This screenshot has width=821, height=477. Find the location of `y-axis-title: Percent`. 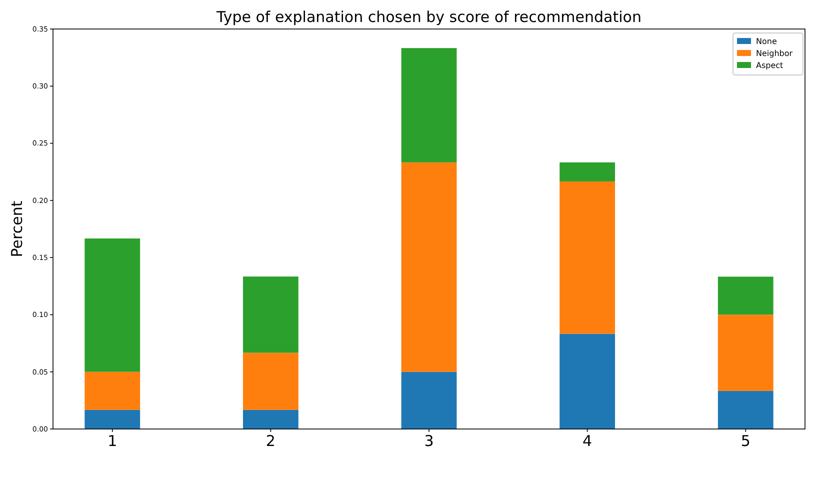

y-axis-title: Percent is located at coordinates (17, 229).